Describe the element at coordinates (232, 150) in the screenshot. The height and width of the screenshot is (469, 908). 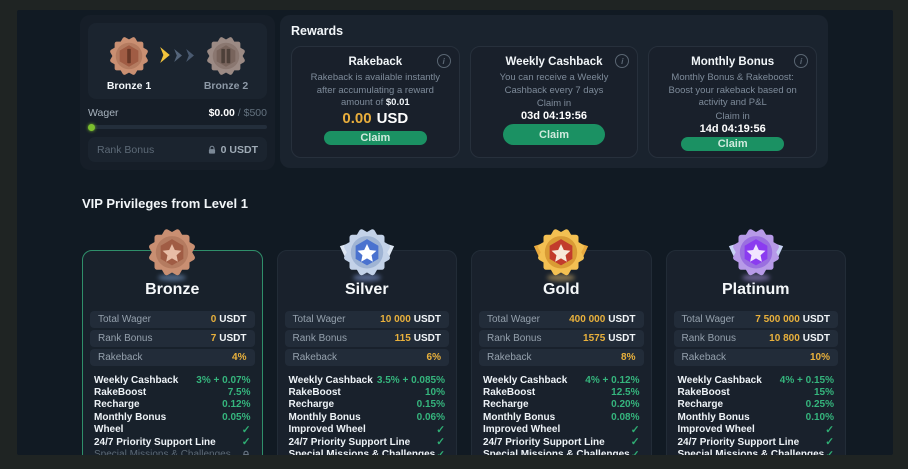
I see `rank-bonus-value: 0 USDT` at that location.